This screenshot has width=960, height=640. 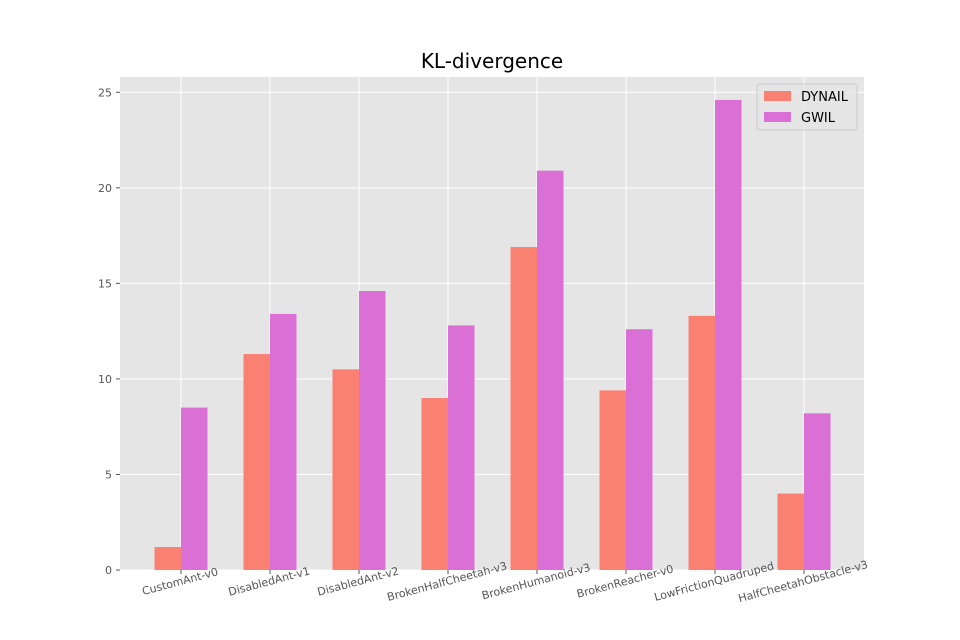 What do you see at coordinates (825, 97) in the screenshot?
I see `legend-label-dynail: DYNAIL` at bounding box center [825, 97].